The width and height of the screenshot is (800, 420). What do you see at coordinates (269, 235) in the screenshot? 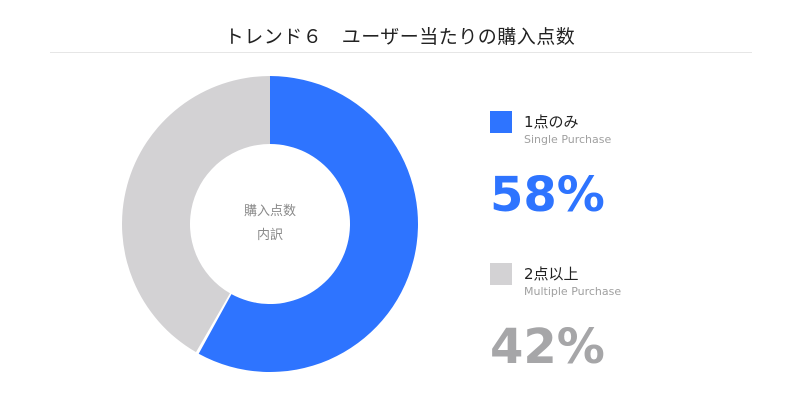
I see `center-label-line-2: 内訳` at bounding box center [269, 235].